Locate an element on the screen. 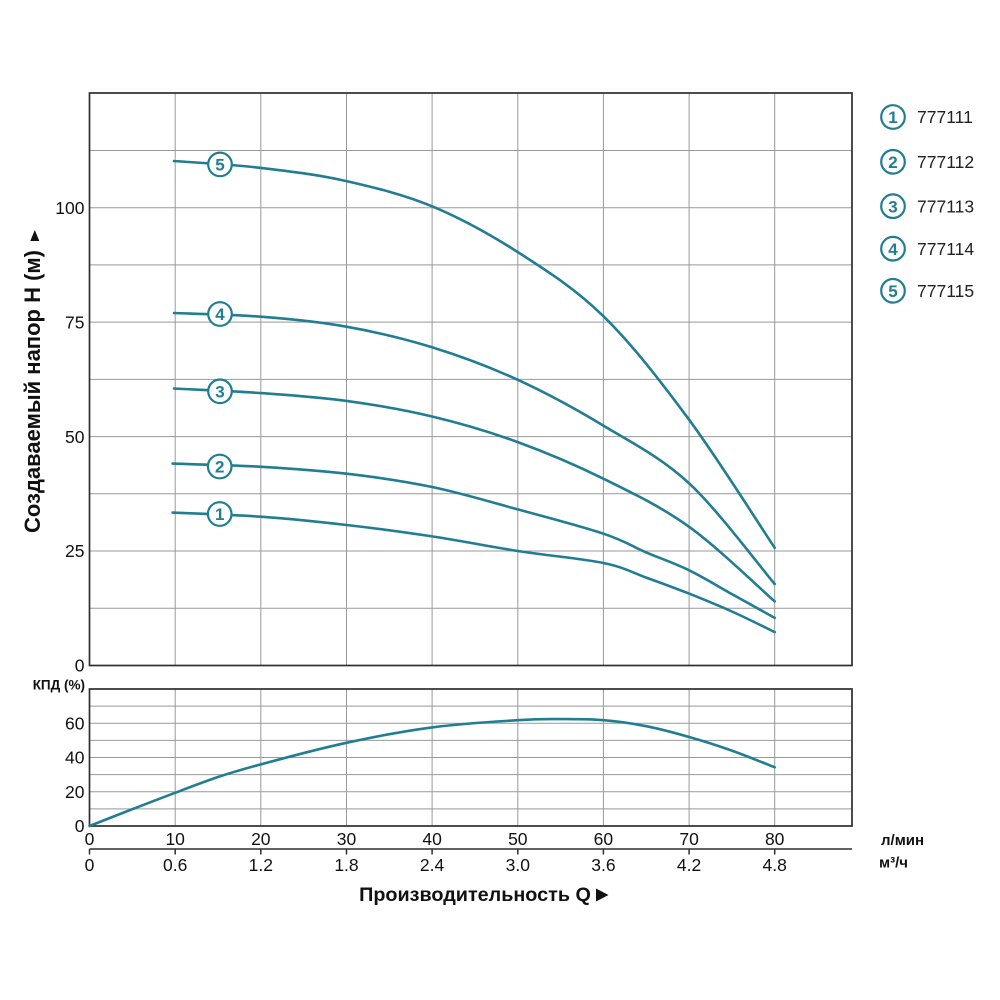 This screenshot has height=1000, width=1000. svg-text: м³/ч is located at coordinates (893, 863).